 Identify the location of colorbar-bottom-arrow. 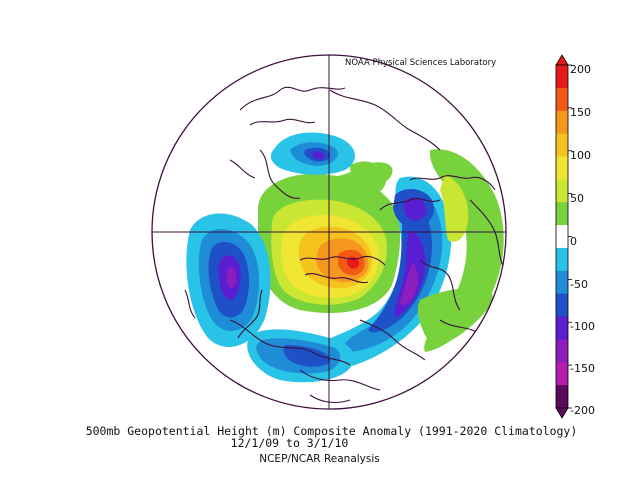
(562, 413).